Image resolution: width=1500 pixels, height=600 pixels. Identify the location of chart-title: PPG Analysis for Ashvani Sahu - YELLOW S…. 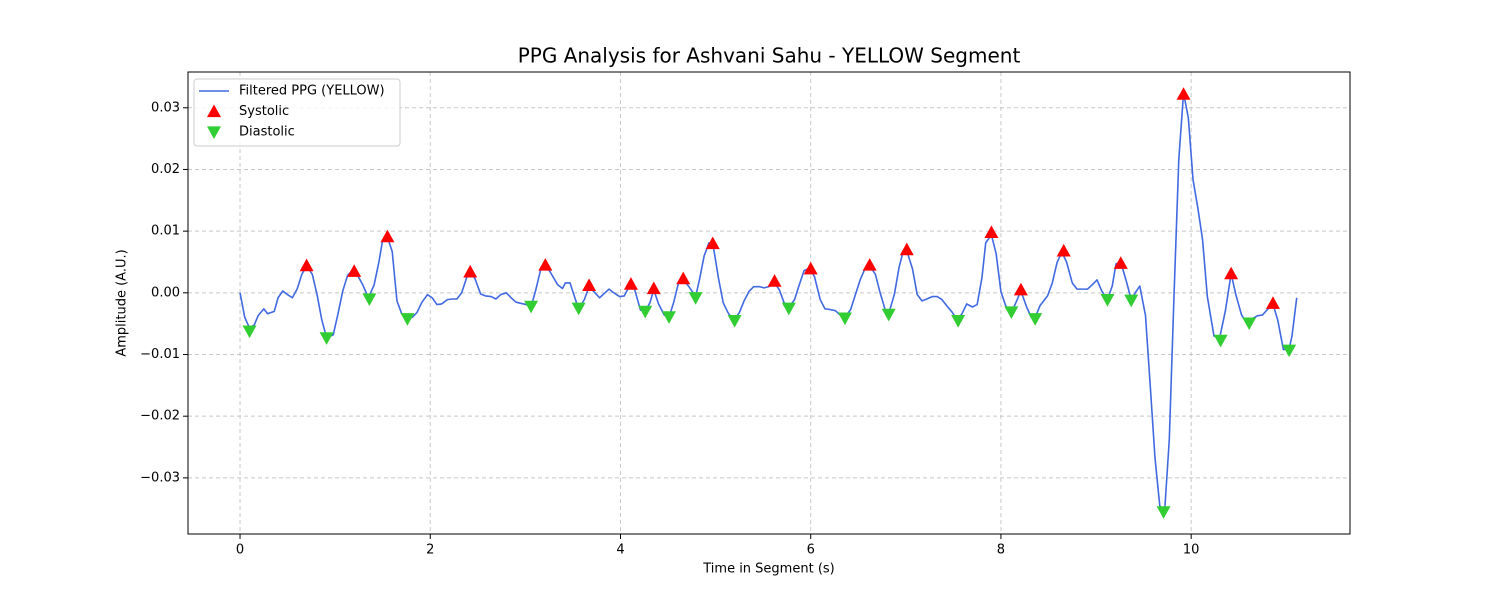
(769, 56).